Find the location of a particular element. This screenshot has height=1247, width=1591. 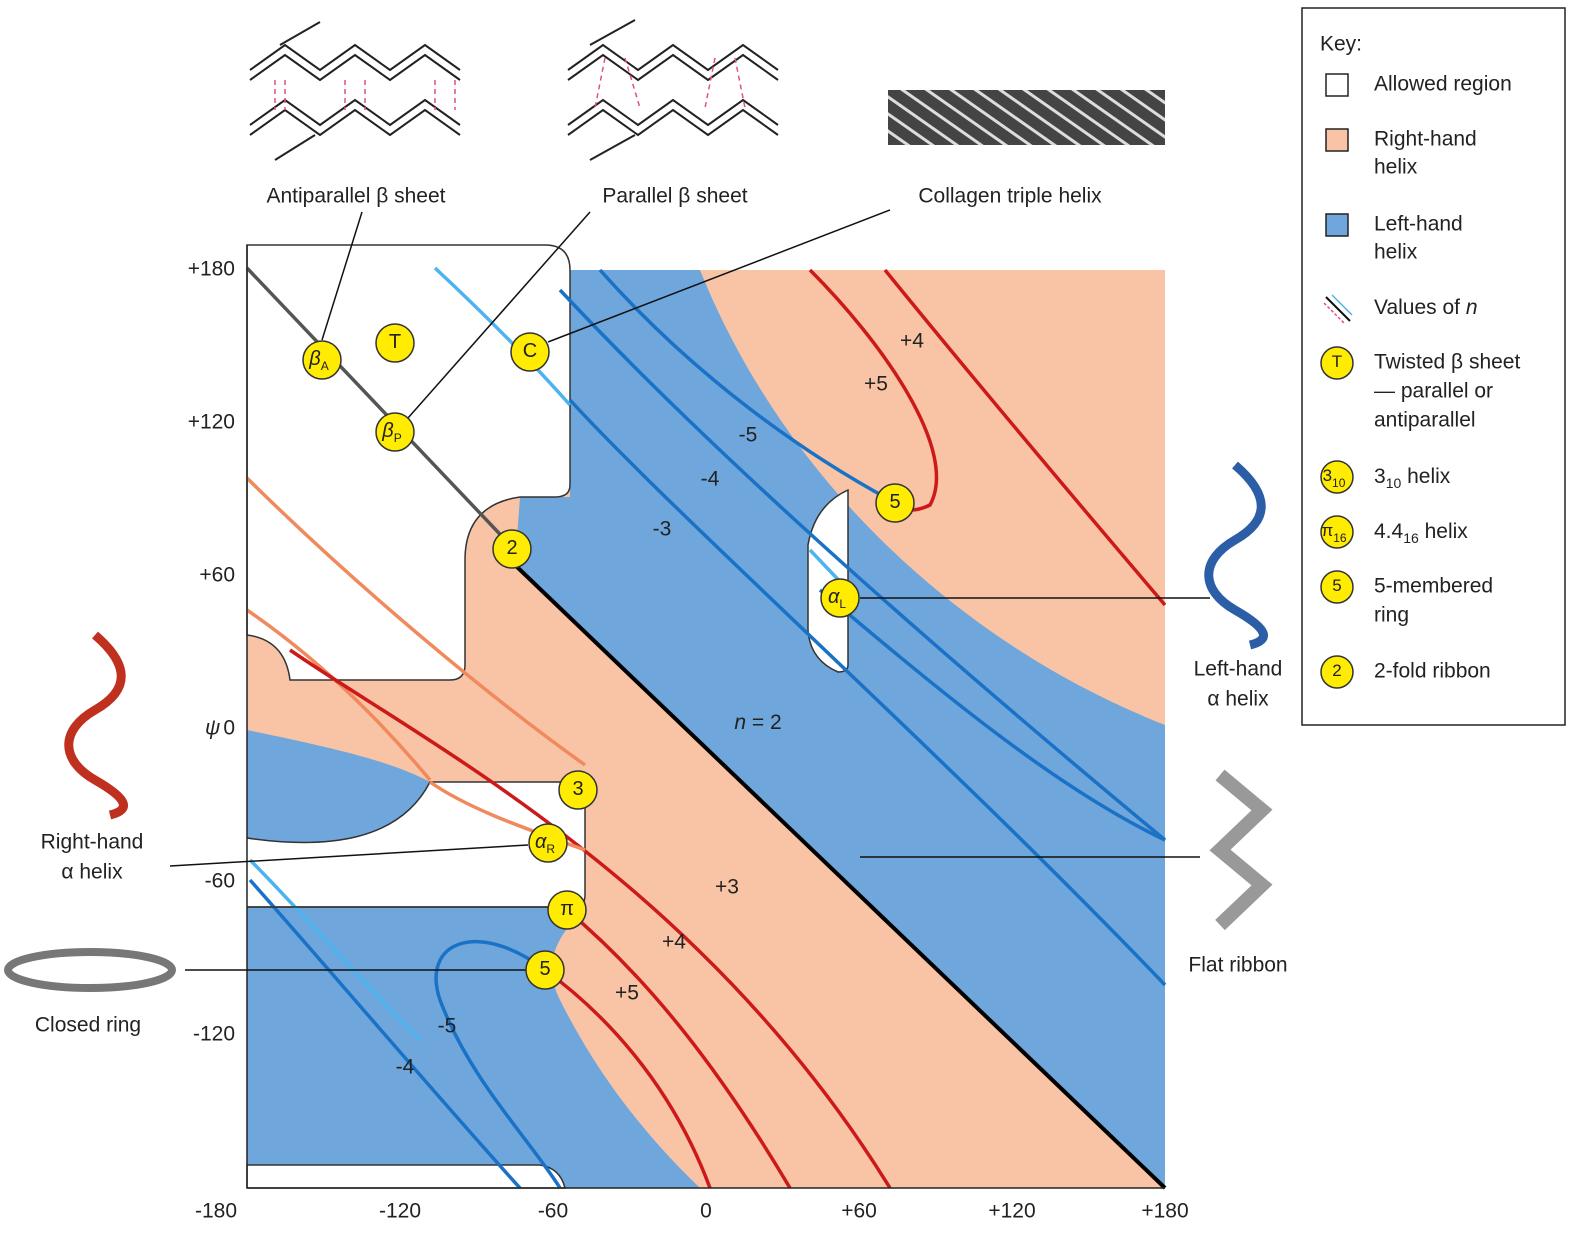

x-tick-label: +120 is located at coordinates (1011, 1211).